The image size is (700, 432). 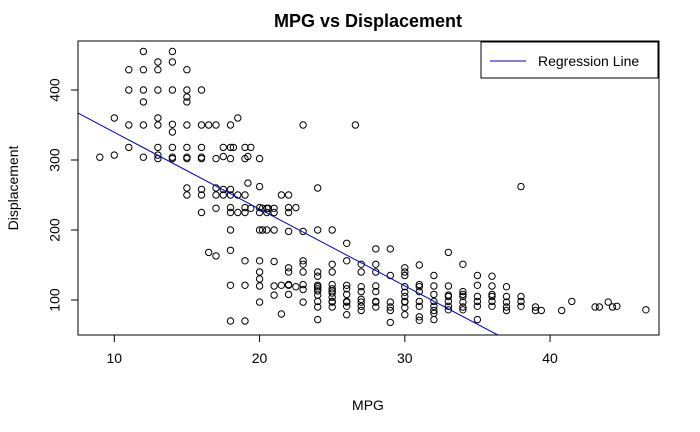 I want to click on legend: Regression Line, so click(x=569, y=60).